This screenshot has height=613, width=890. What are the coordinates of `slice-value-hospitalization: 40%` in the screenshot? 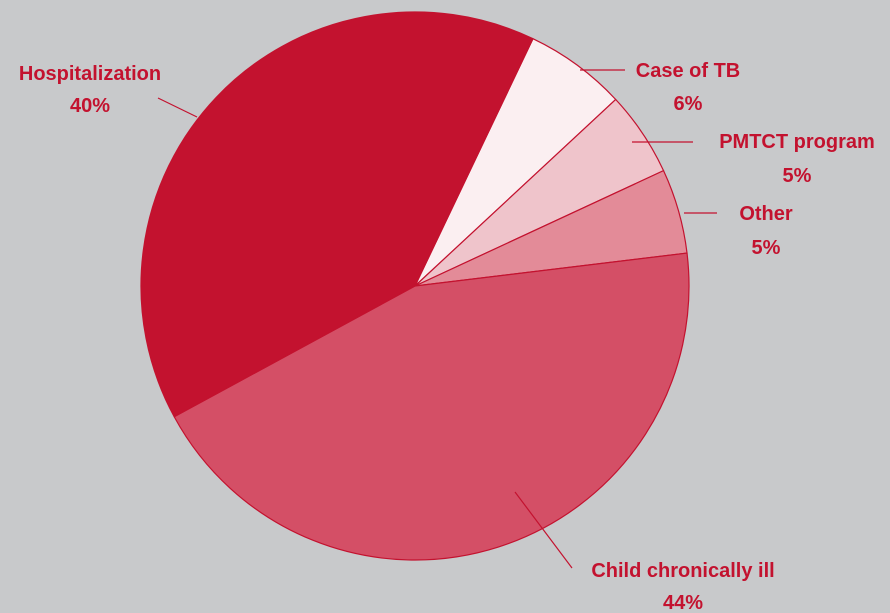 It's located at (90, 106).